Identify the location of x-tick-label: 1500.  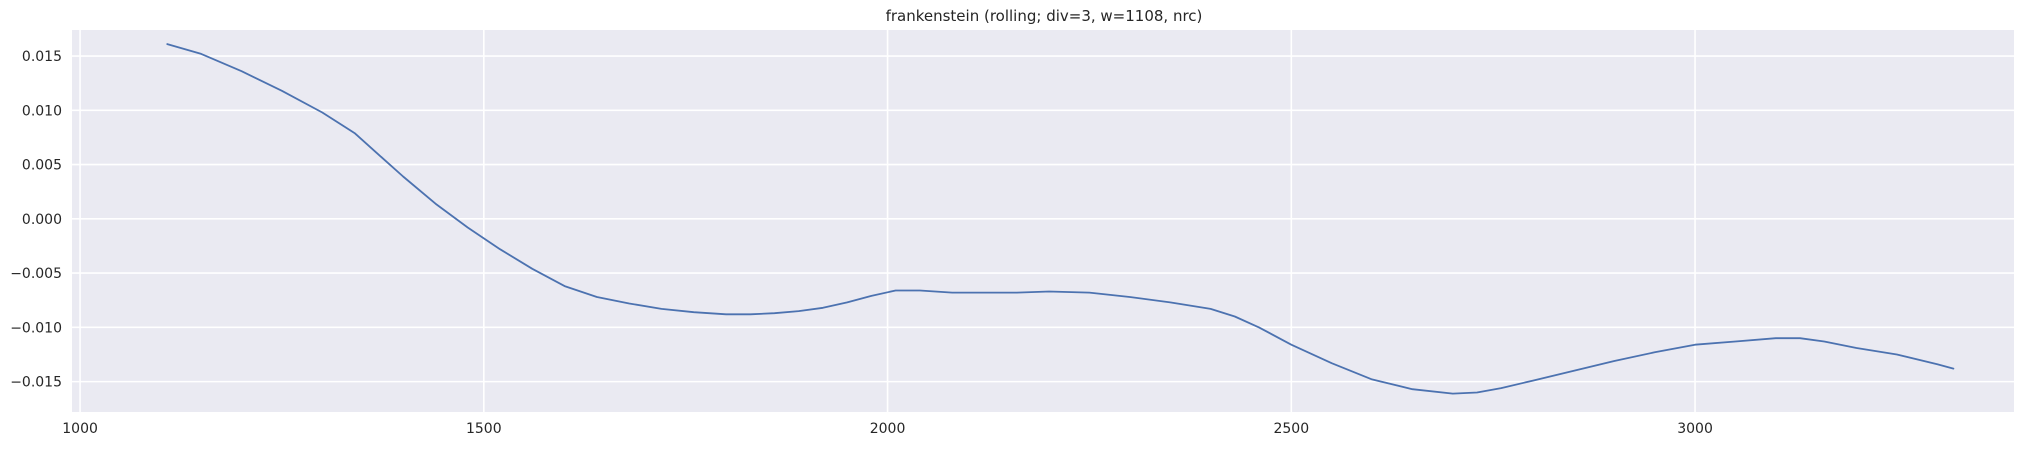
(484, 429).